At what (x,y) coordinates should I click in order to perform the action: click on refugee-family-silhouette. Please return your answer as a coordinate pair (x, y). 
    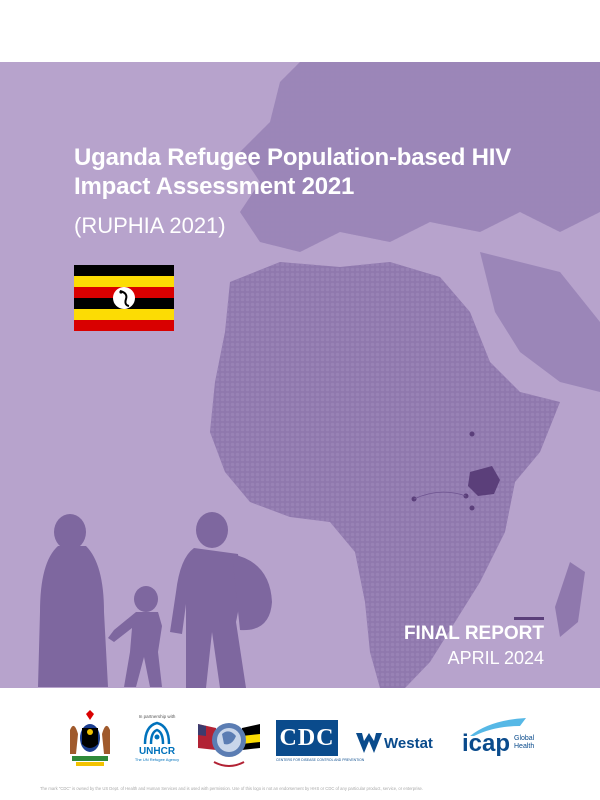
    Looking at the image, I should click on (155, 600).